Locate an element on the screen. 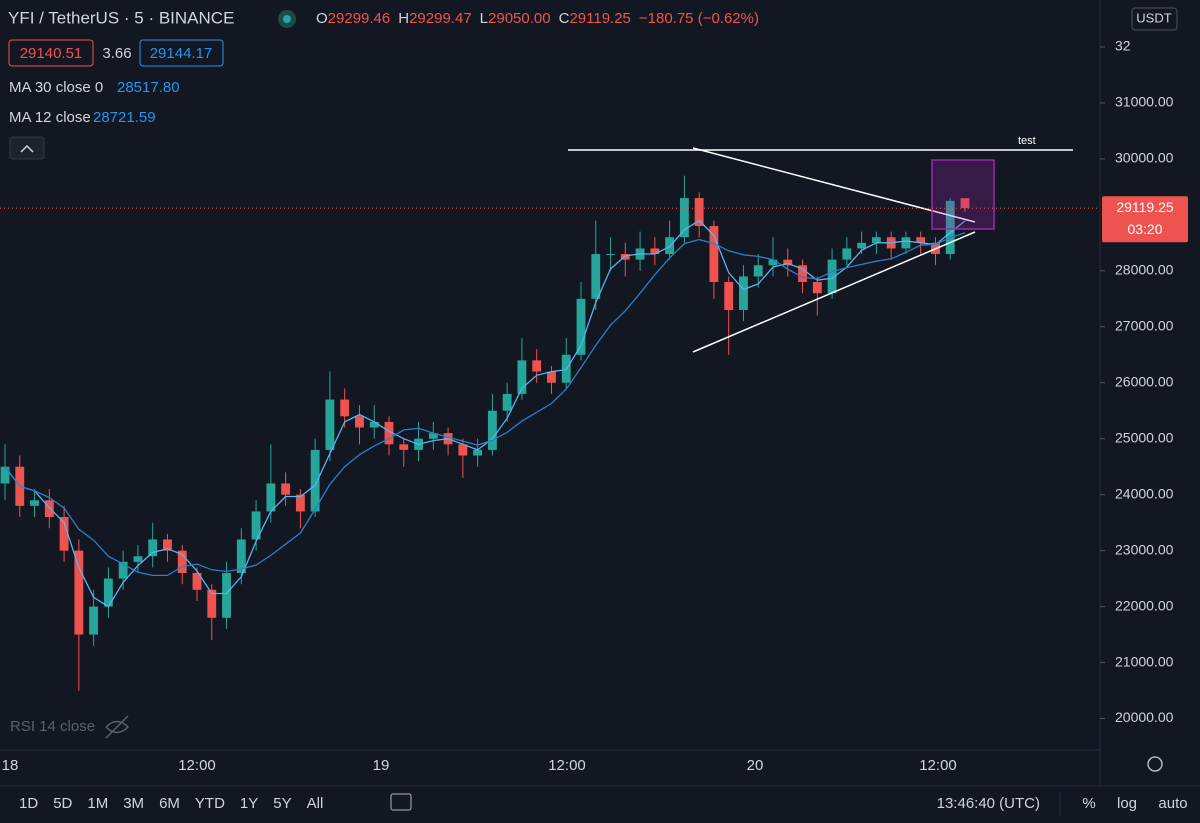 The height and width of the screenshot is (823, 1200). percent-toggle: % is located at coordinates (1088, 803).